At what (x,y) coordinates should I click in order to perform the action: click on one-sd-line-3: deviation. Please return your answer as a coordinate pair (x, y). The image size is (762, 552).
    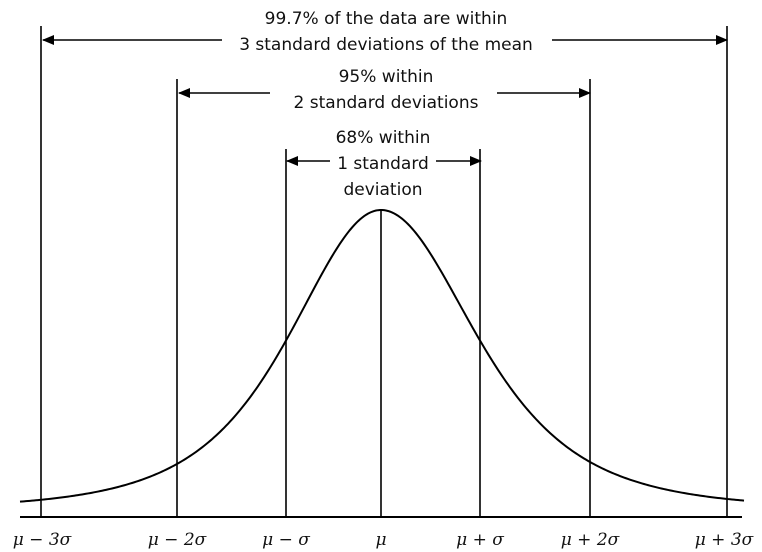
    Looking at the image, I should click on (382, 190).